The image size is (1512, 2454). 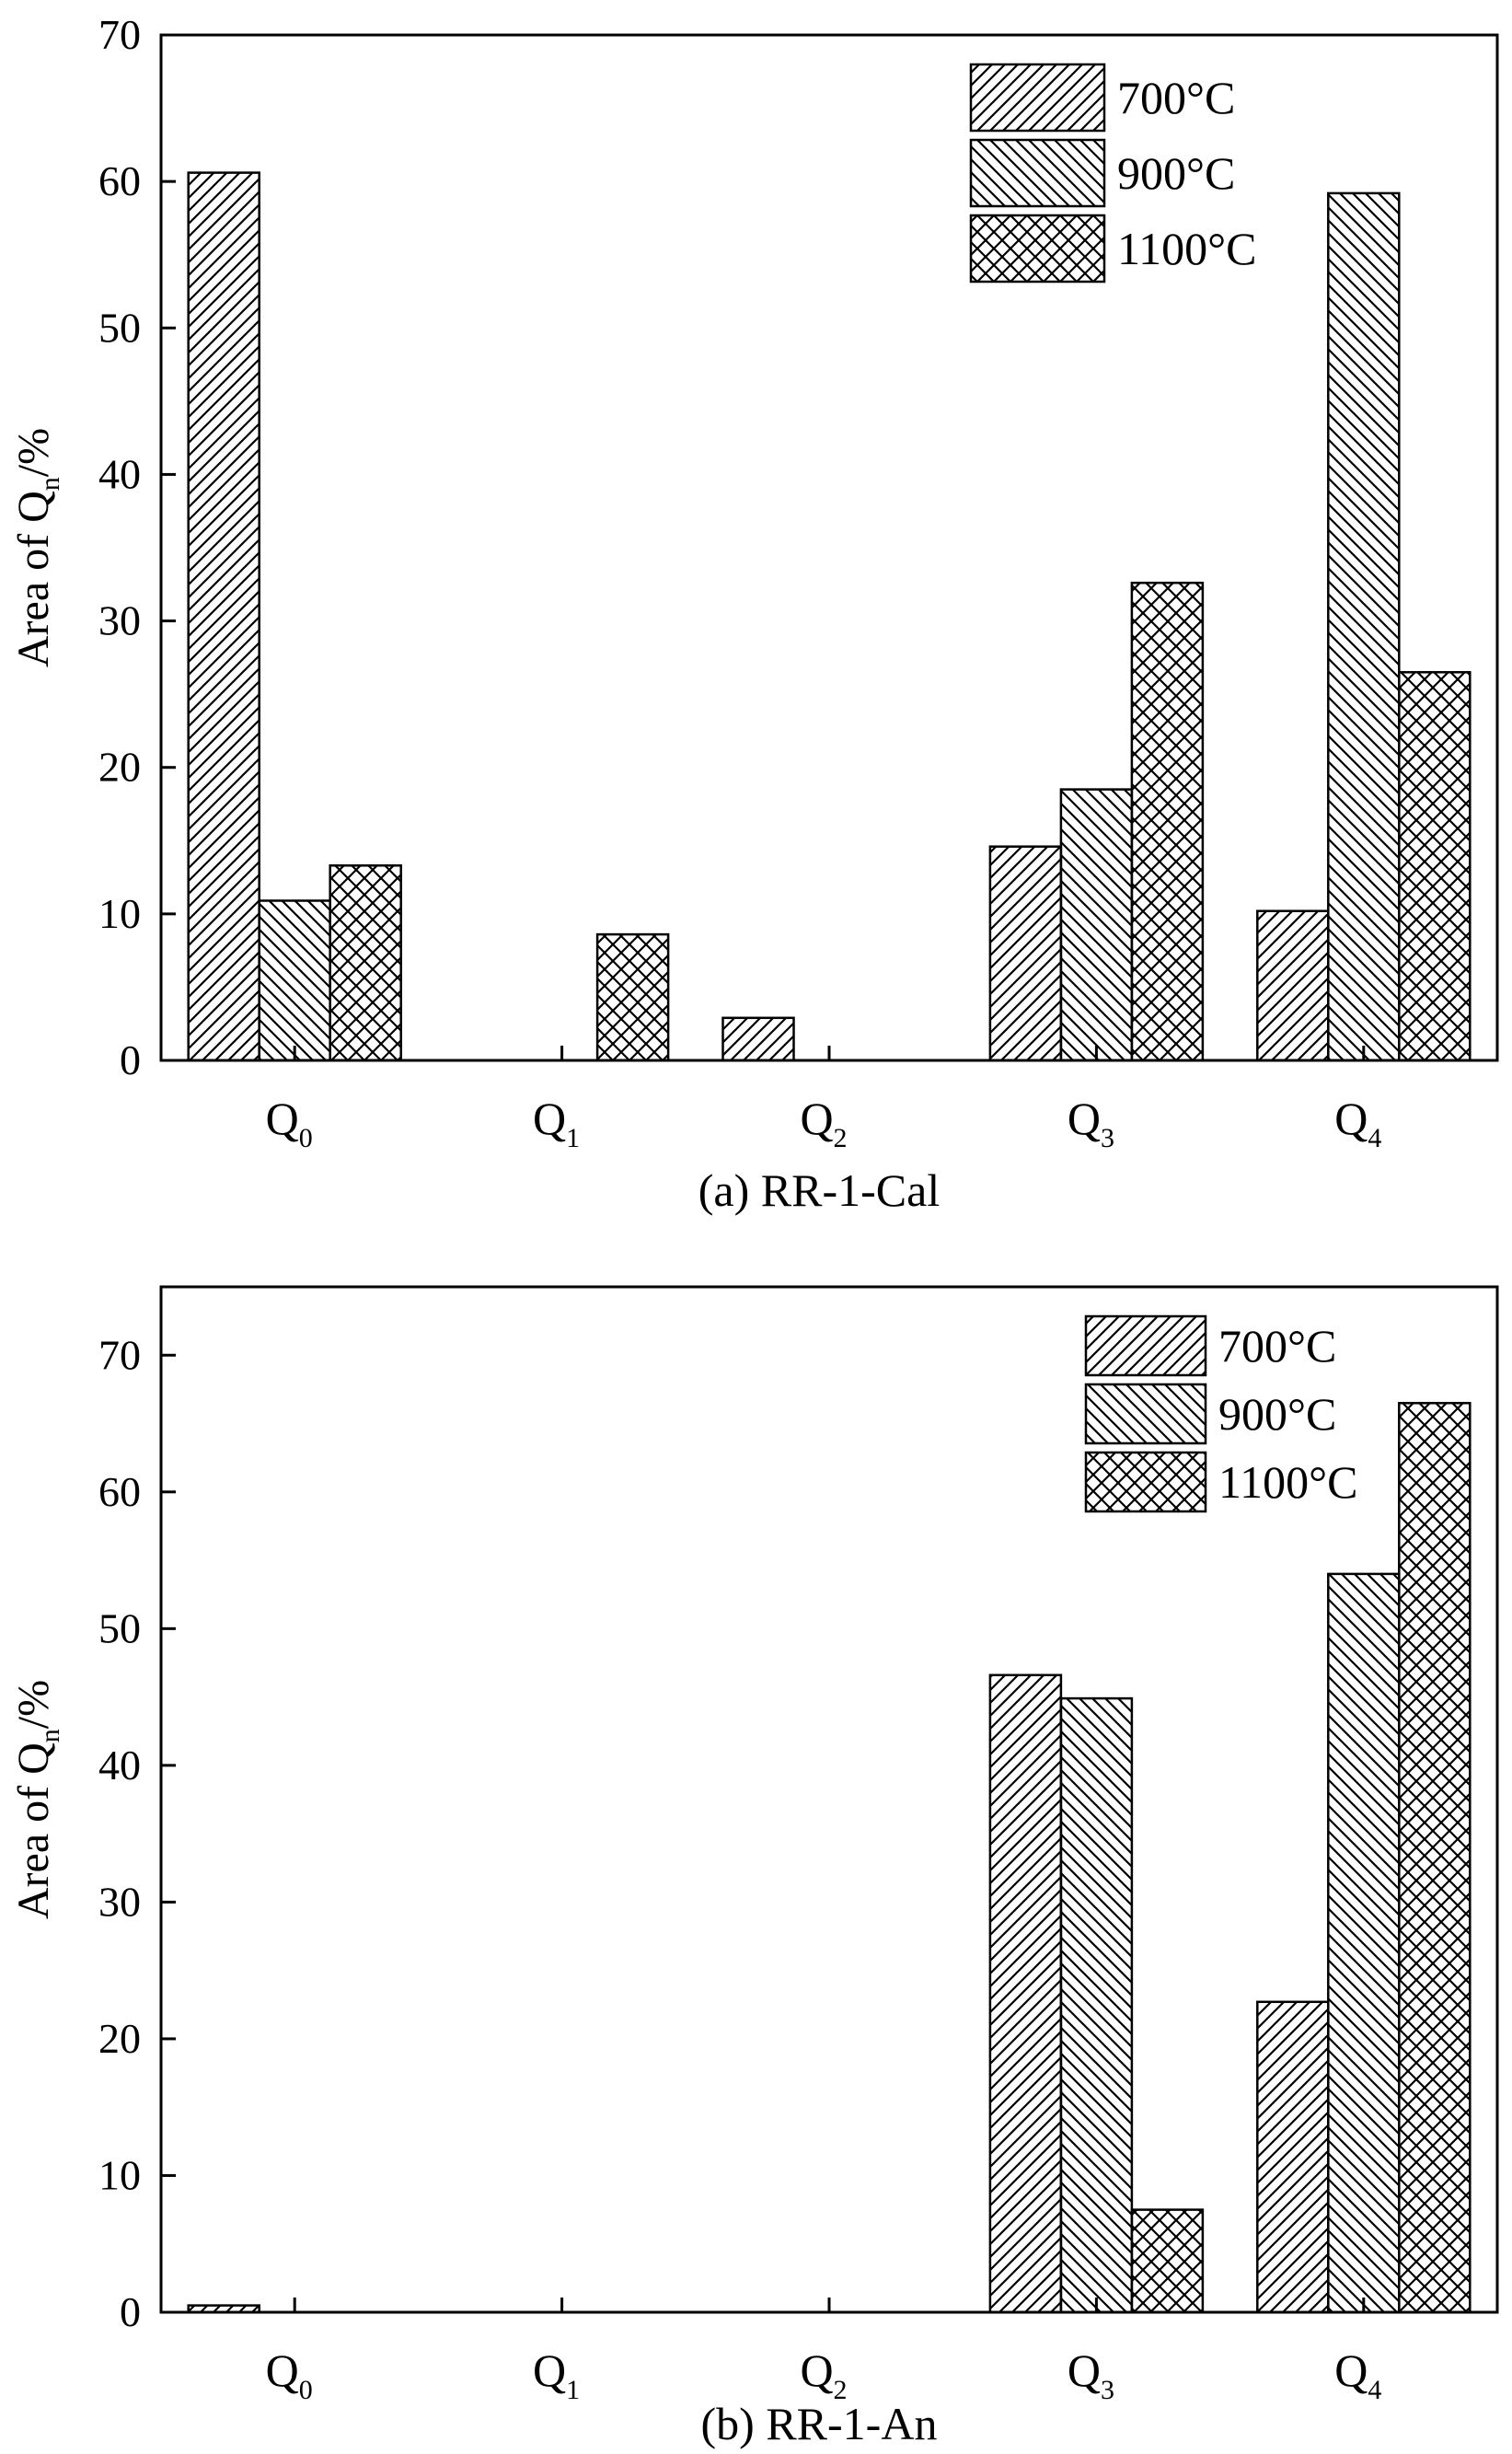 What do you see at coordinates (137, 1833) in the screenshot?
I see `y-axis-b: 0 10 20 30 40 50 60 70` at bounding box center [137, 1833].